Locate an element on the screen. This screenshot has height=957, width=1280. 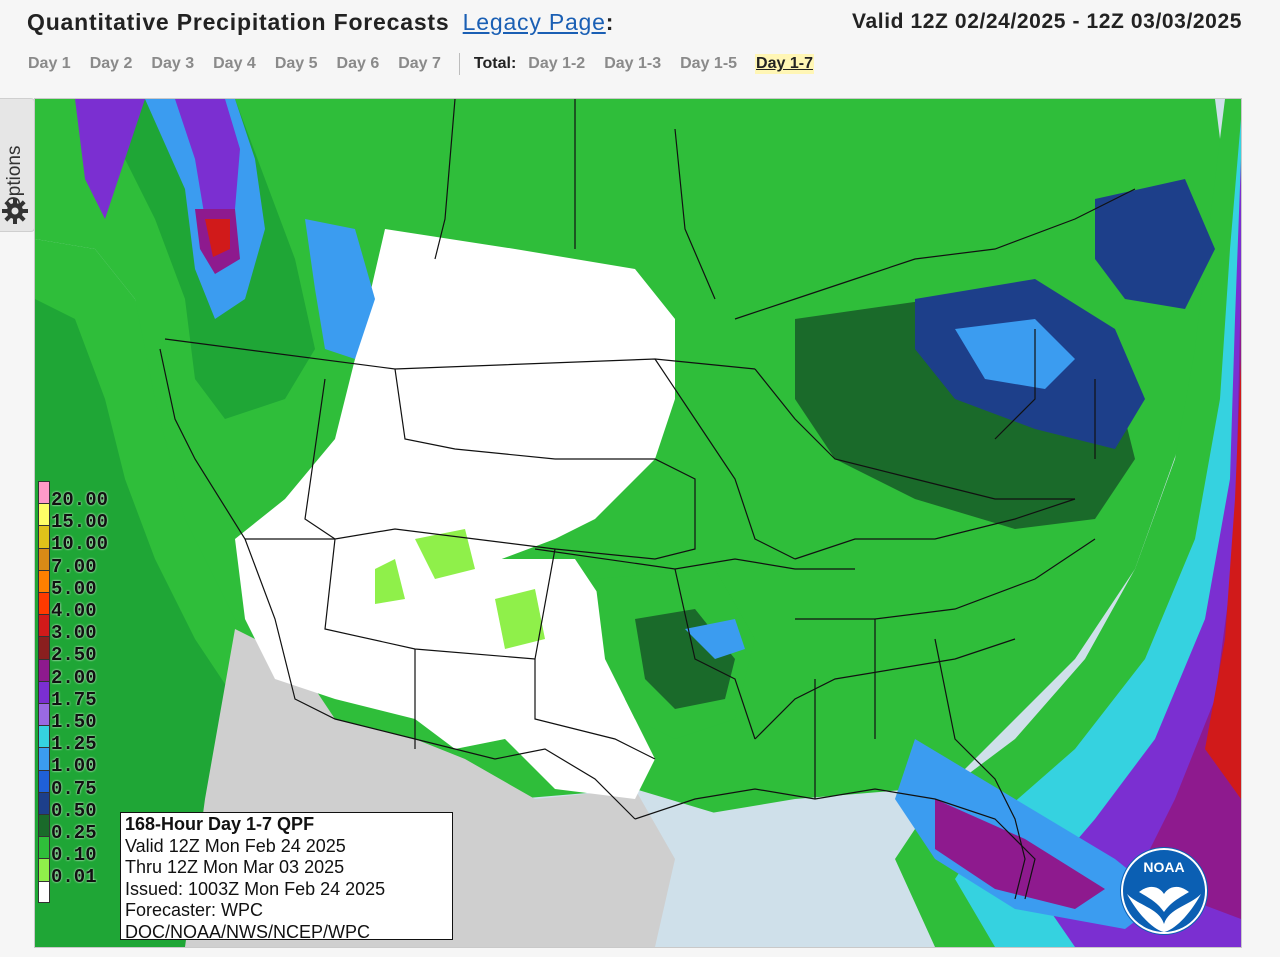
legend-value: 3.00 is located at coordinates (74, 633).